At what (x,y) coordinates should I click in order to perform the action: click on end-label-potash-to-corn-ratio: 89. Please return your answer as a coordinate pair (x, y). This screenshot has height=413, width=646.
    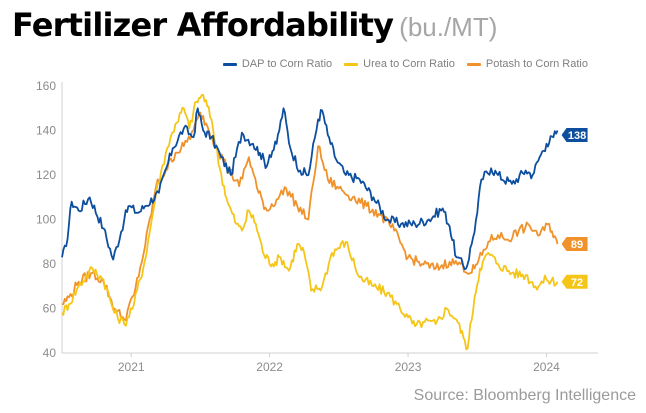
    Looking at the image, I should click on (574, 243).